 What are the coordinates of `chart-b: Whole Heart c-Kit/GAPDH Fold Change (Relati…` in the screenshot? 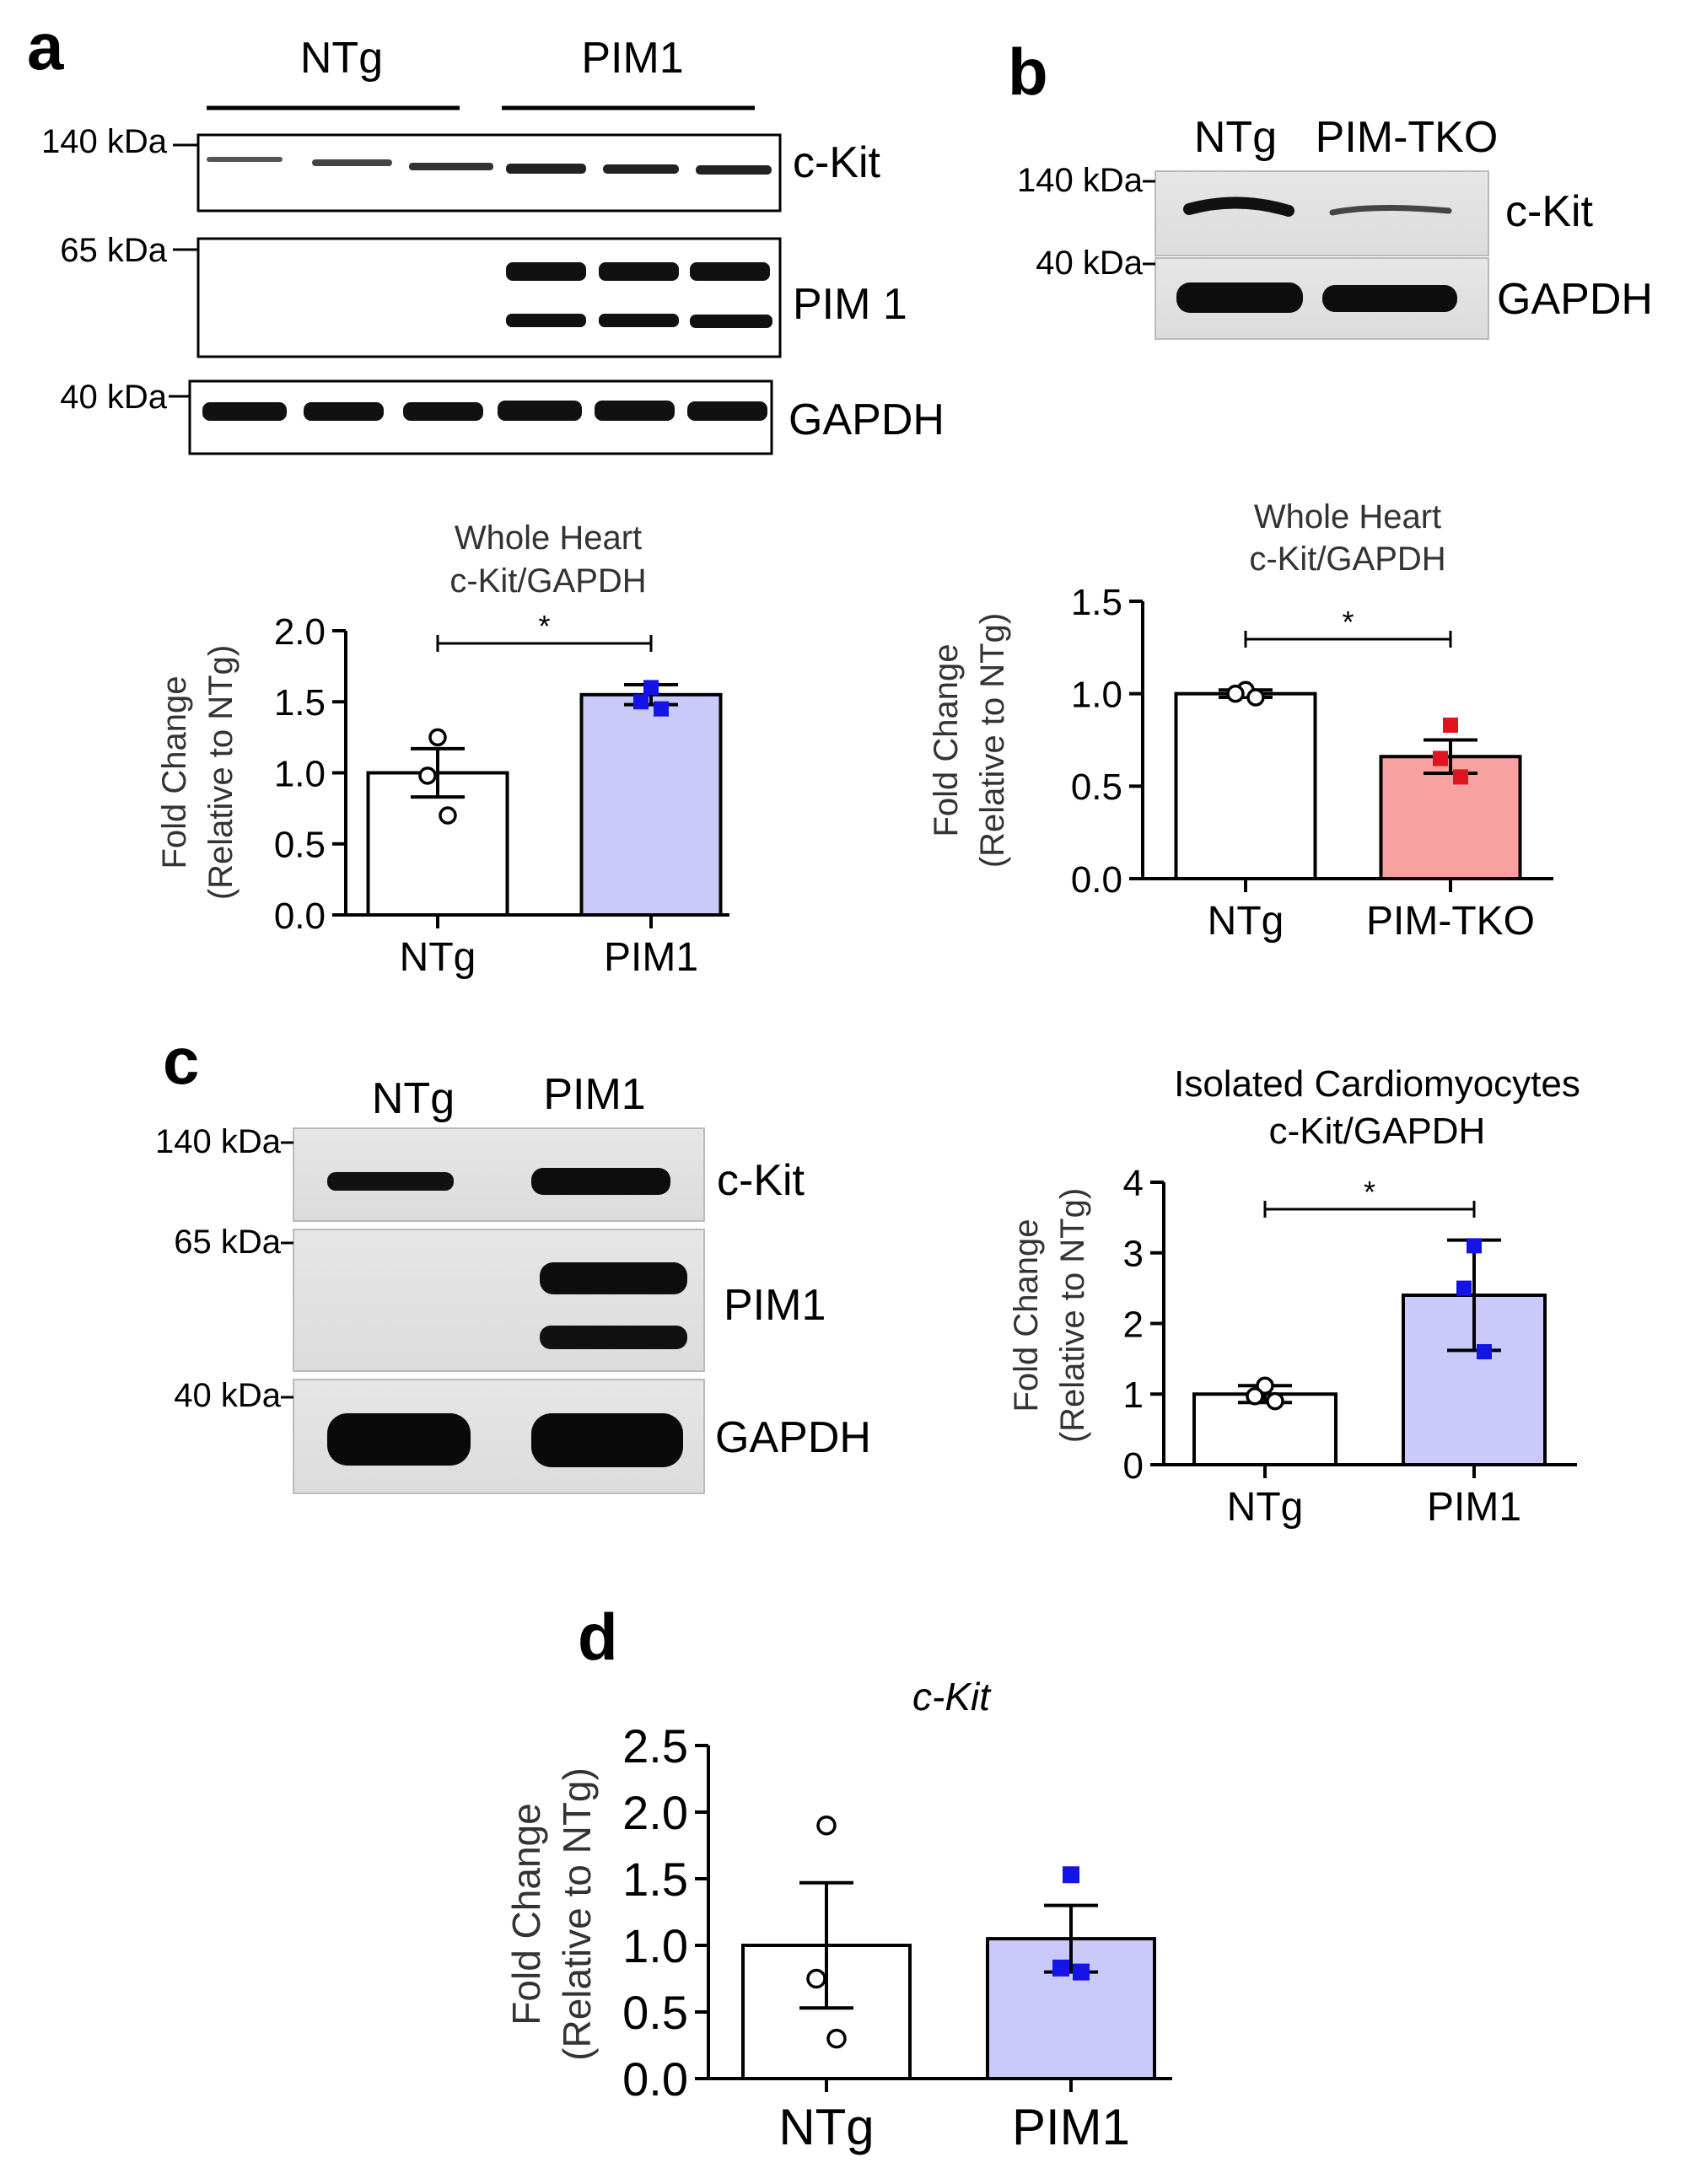 It's located at (1240, 721).